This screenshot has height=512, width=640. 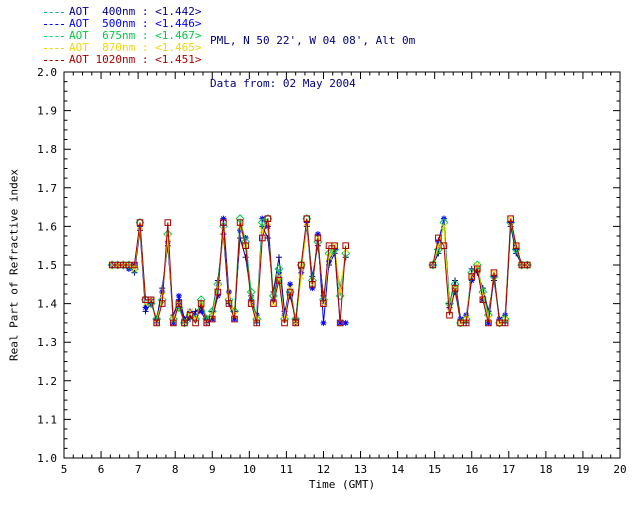 I want to click on y-tick-label: 1.6, so click(x=47, y=226).